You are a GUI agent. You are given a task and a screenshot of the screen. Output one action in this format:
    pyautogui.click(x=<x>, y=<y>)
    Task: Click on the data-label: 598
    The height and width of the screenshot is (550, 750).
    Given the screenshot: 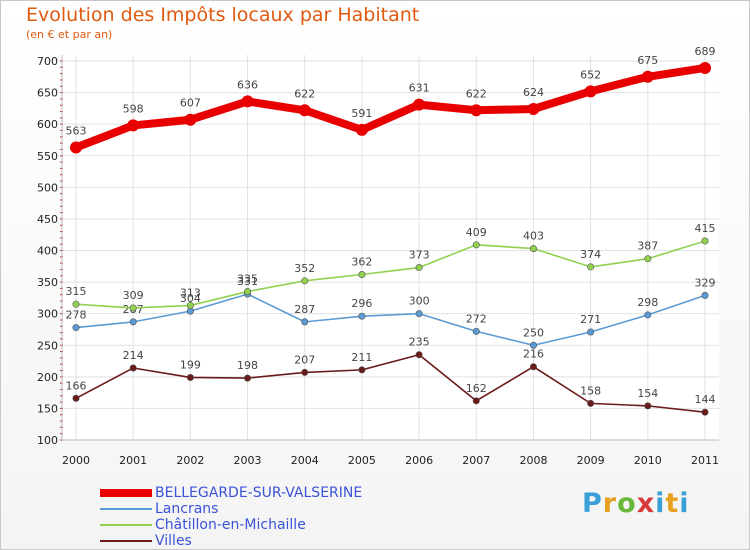 What is the action you would take?
    pyautogui.click(x=133, y=108)
    